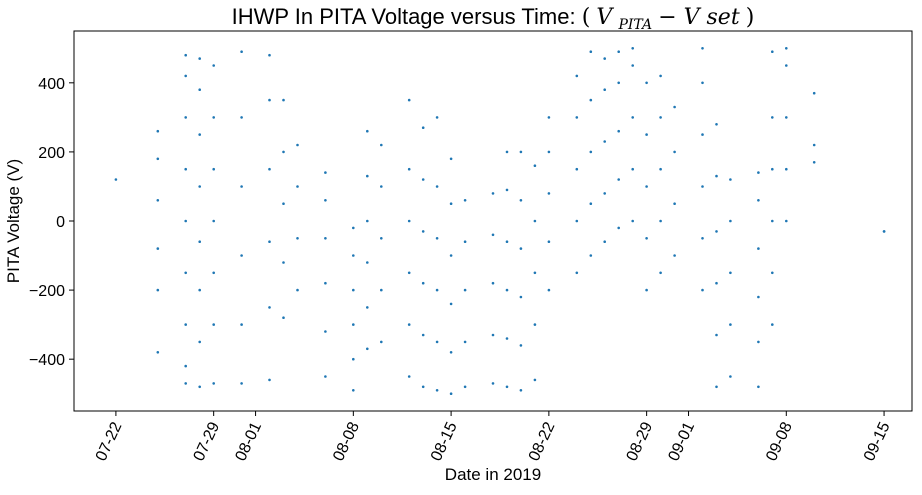 The width and height of the screenshot is (922, 495). I want to click on x-tick-label: 08-22, so click(542, 441).